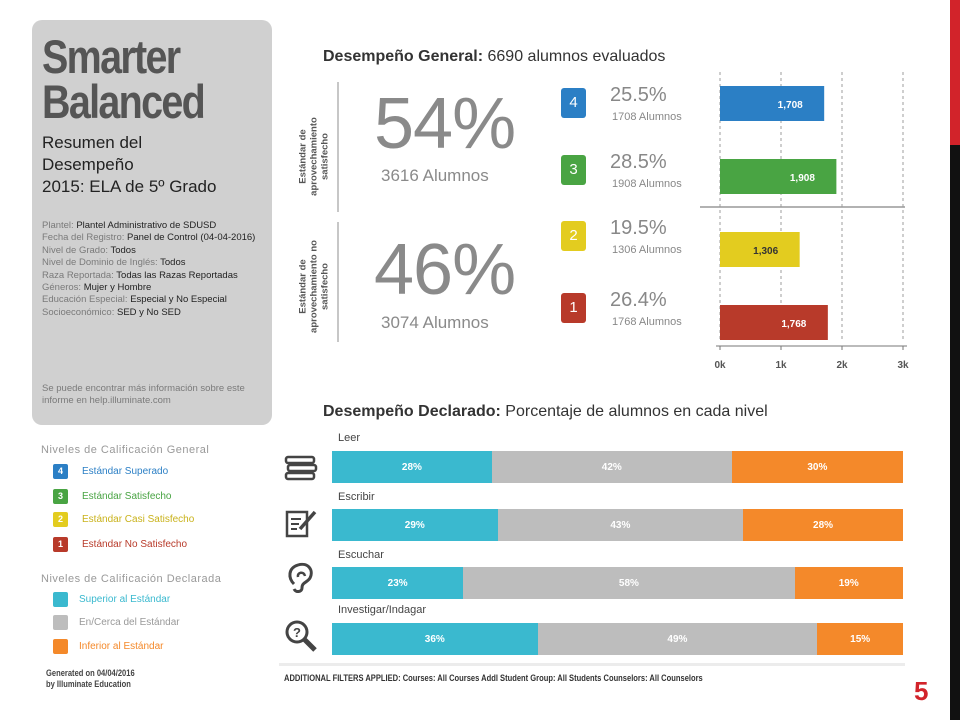  Describe the element at coordinates (135, 544) in the screenshot. I see `legend-general-label: Estándar No Satisfecho` at that location.